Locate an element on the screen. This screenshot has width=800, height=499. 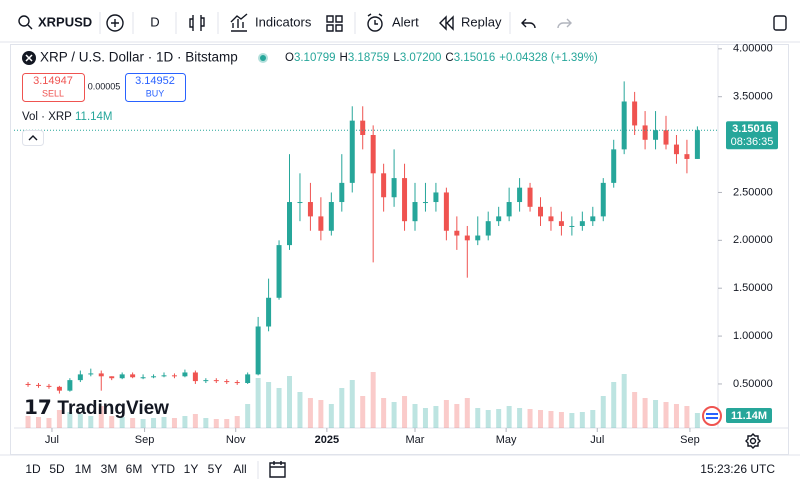
indicators-button: Indicators is located at coordinates (283, 21).